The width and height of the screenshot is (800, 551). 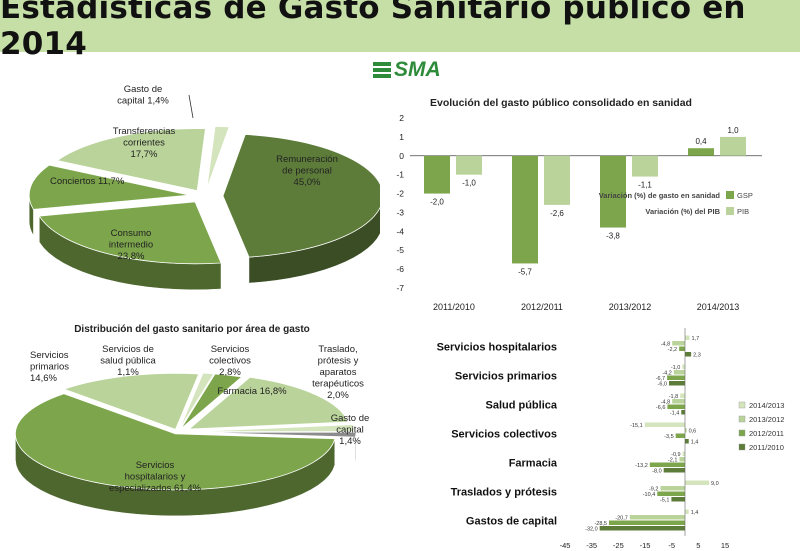 I want to click on y-tick-label: -2, so click(x=400, y=194).